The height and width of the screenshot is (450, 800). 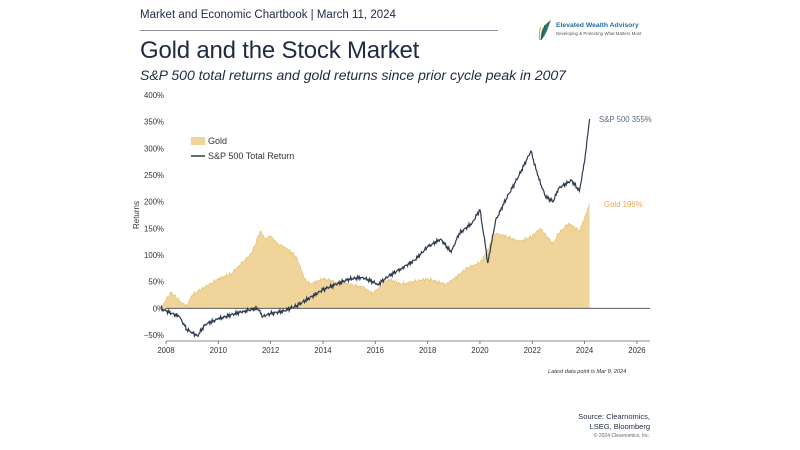 What do you see at coordinates (198, 141) in the screenshot?
I see `legend-swatch-gold` at bounding box center [198, 141].